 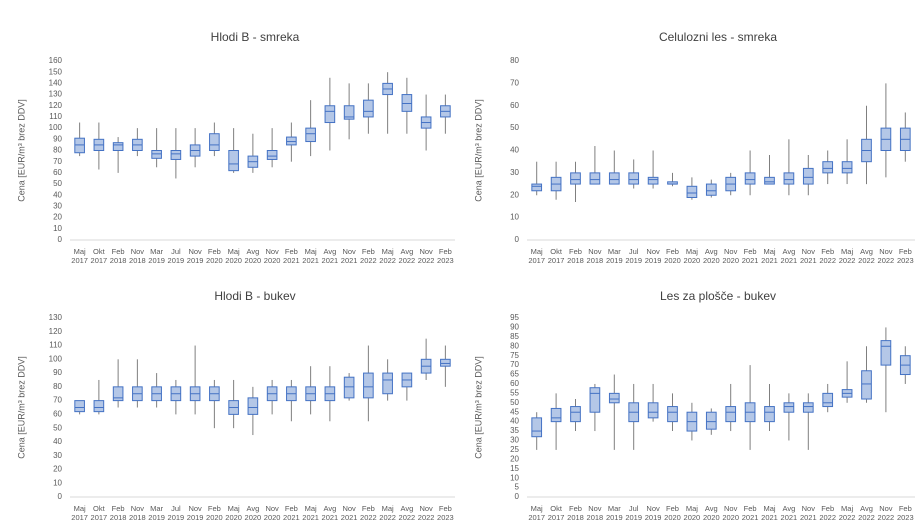 I want to click on x-tick-label: Avg 2020, so click(x=253, y=256).